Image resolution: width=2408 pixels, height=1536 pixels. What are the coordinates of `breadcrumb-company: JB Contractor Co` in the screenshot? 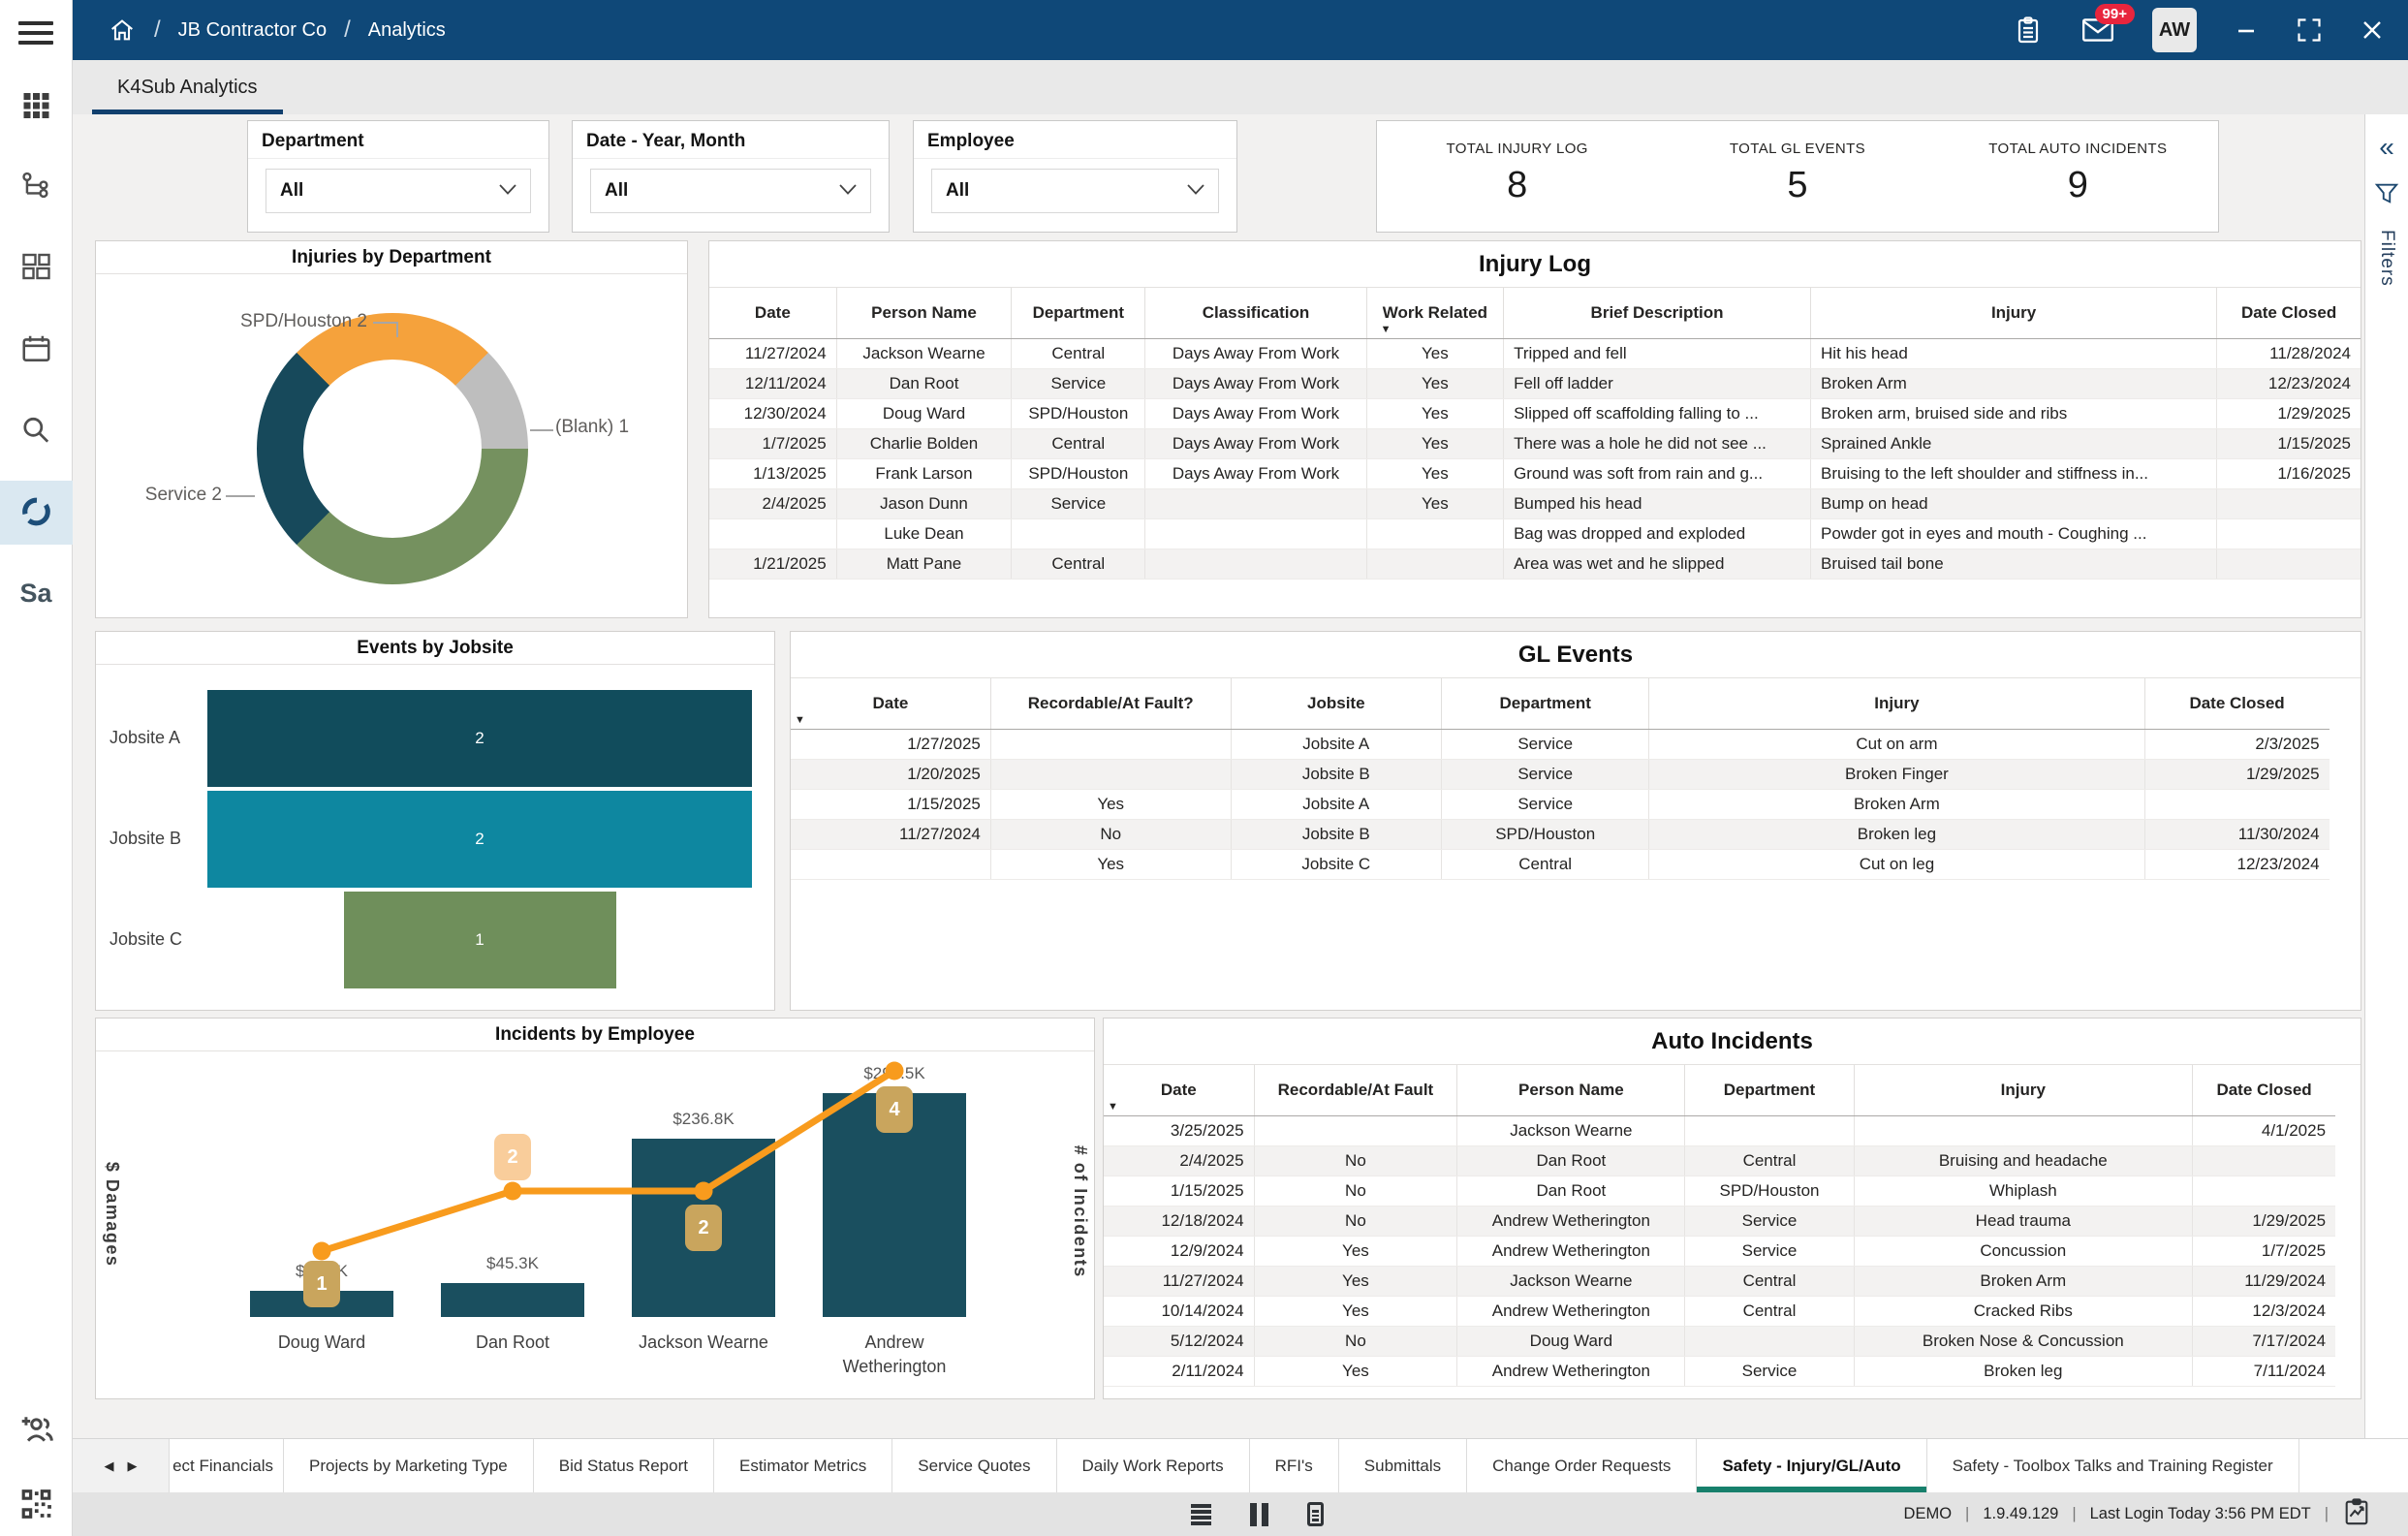 It's located at (252, 29).